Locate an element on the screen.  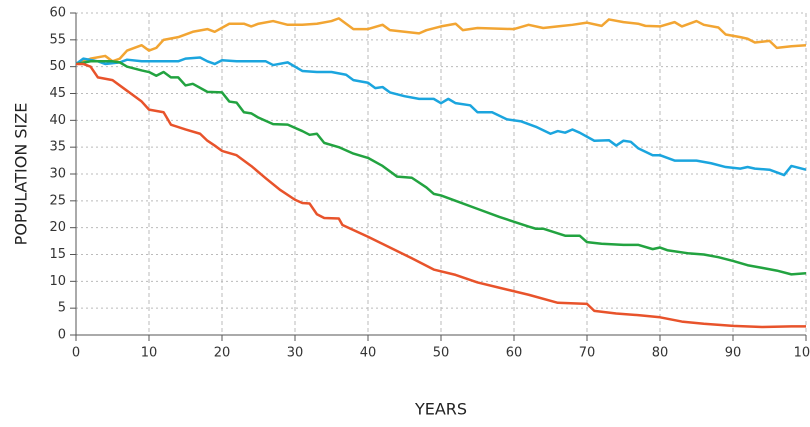
y-axis-title: POPULATION SIZE is located at coordinates (21, 174).